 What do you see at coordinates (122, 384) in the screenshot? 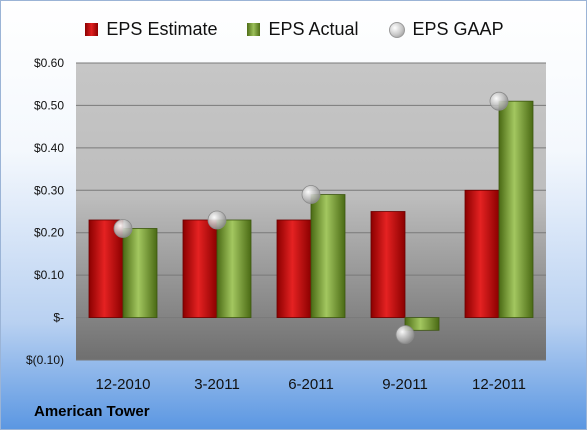
I see `x-category-label: 12-2010` at bounding box center [122, 384].